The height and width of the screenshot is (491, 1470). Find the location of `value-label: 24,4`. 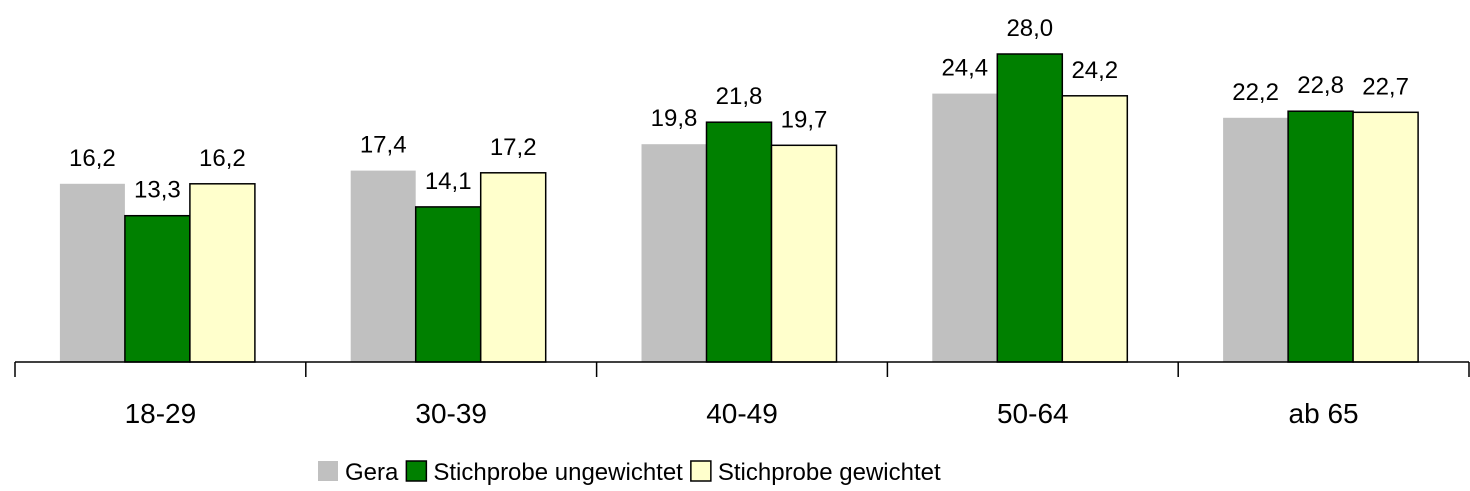

value-label: 24,4 is located at coordinates (964, 68).